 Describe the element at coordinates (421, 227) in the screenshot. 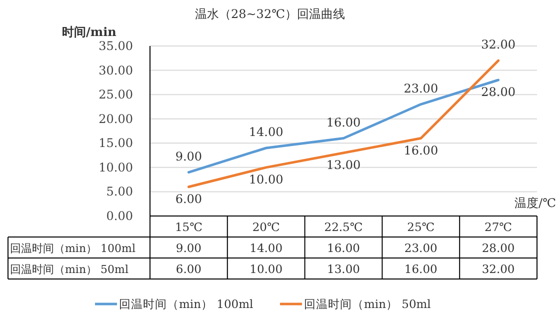

I see `x-tick-label: 25℃` at that location.